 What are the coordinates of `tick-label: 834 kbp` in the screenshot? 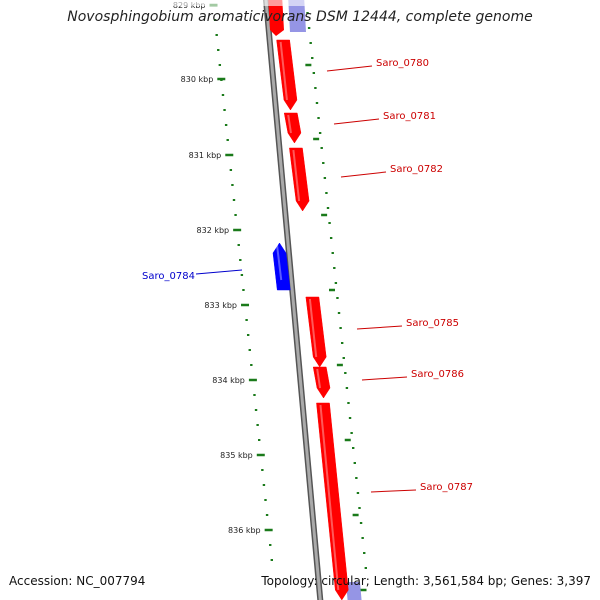 It's located at (228, 380).